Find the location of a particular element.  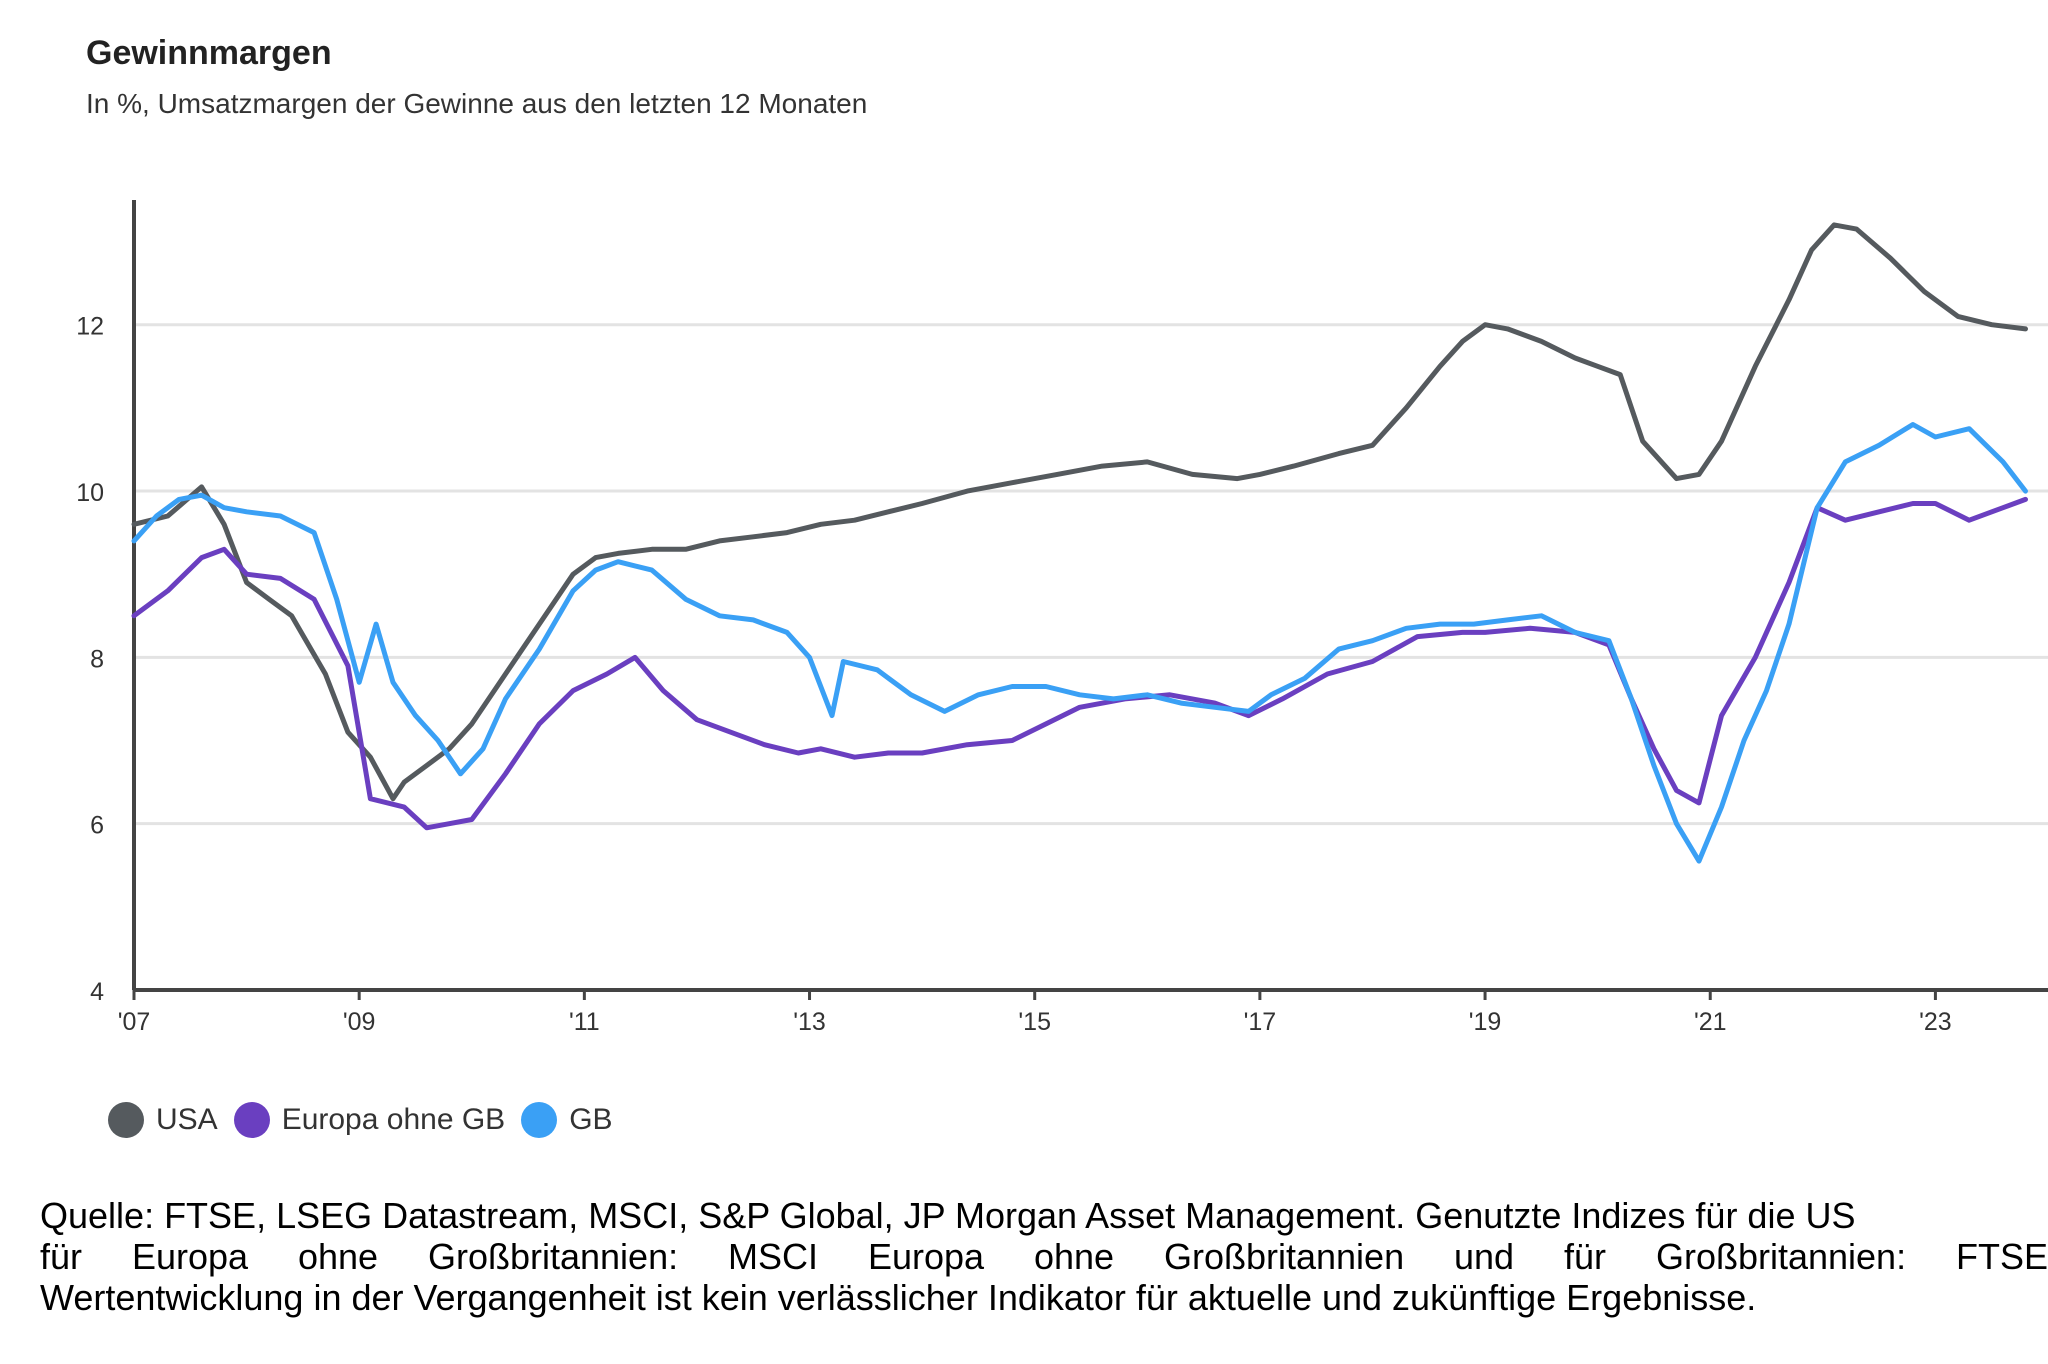

x-tick-label: '15 is located at coordinates (1034, 1022).